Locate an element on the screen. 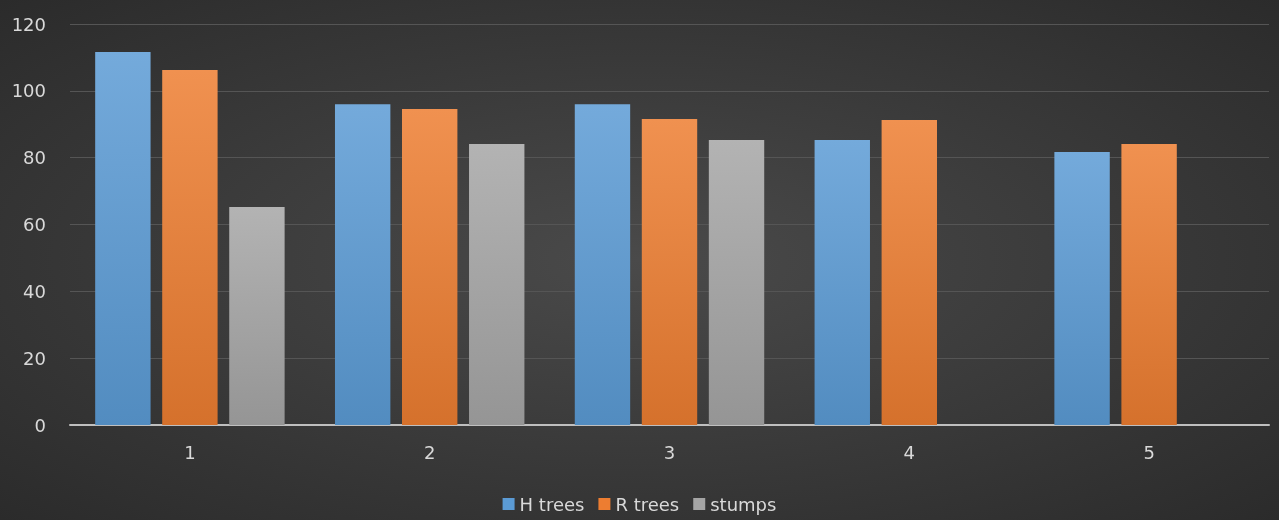  y-tick-label: 120 is located at coordinates (28, 24).